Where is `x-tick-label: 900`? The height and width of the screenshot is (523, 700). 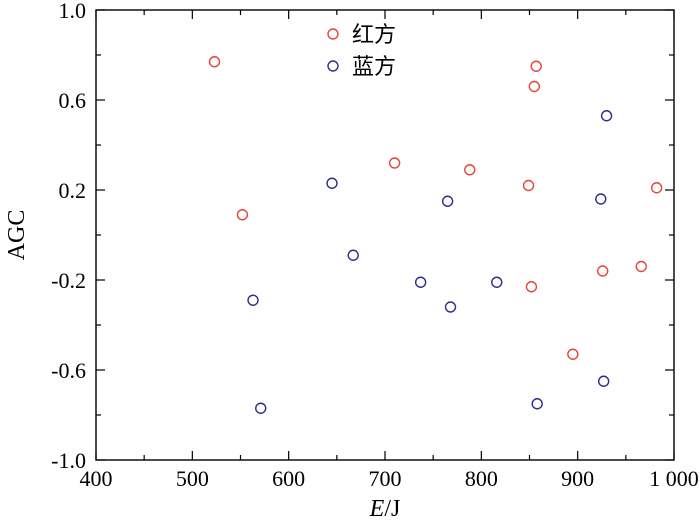 x-tick-label: 900 is located at coordinates (577, 478).